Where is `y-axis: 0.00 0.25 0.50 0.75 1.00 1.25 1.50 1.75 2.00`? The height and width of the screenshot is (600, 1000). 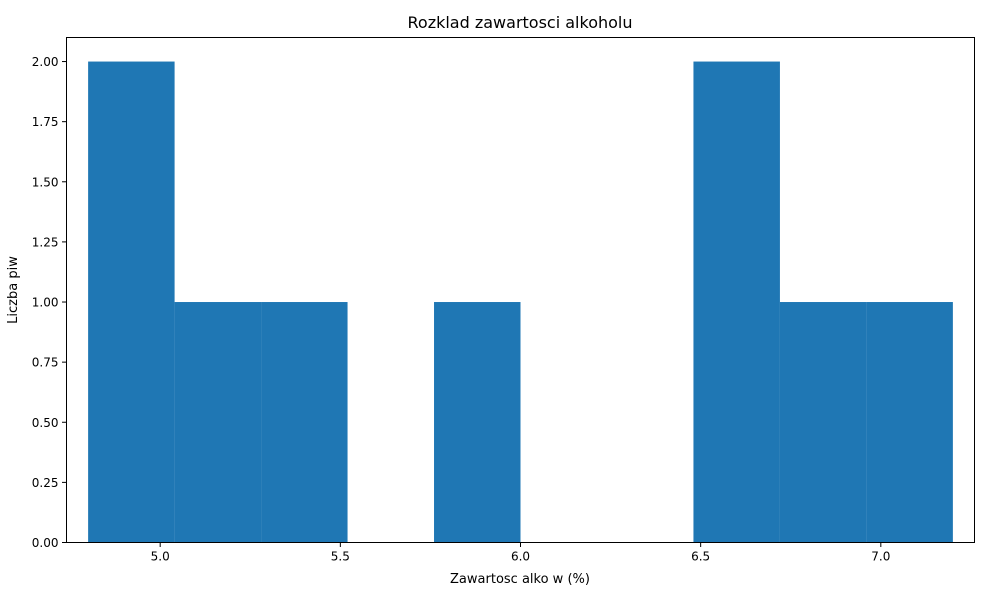 y-axis: 0.00 0.25 0.50 0.75 1.00 1.25 1.50 1.75 2.00 is located at coordinates (49, 302).